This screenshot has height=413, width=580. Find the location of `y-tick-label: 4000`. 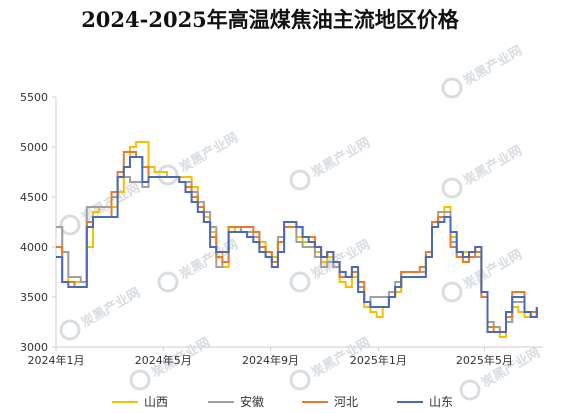

y-tick-label: 4000 is located at coordinates (34, 247).